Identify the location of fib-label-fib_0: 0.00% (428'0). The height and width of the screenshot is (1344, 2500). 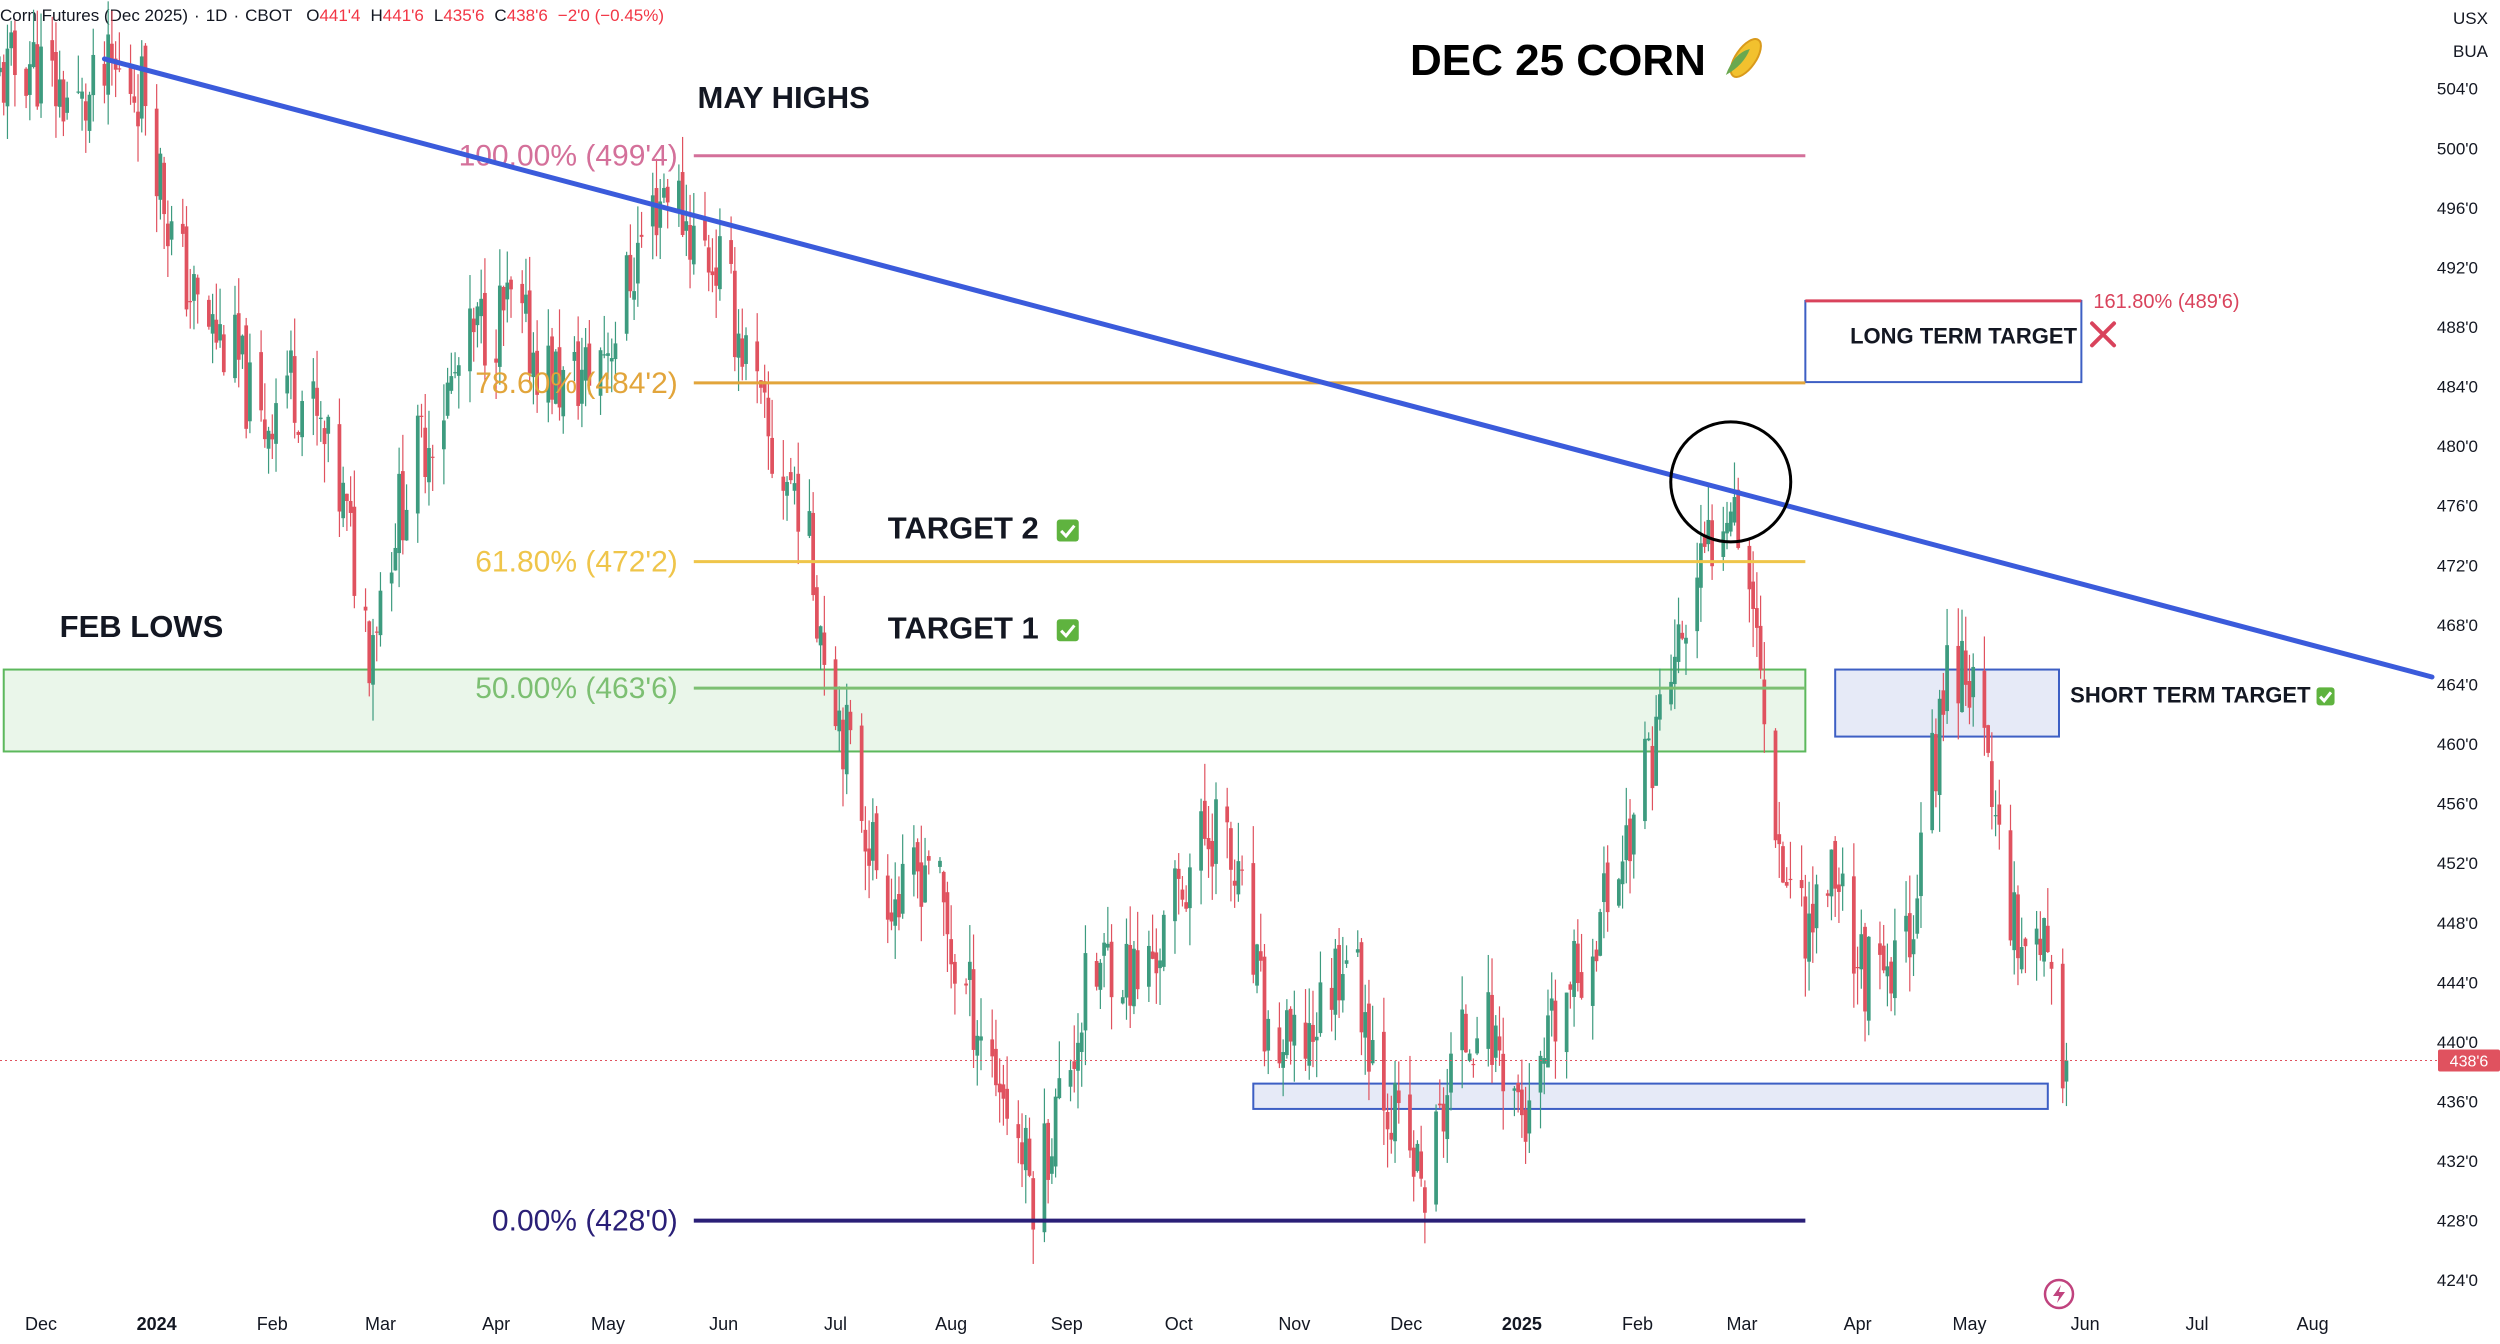
(585, 1221).